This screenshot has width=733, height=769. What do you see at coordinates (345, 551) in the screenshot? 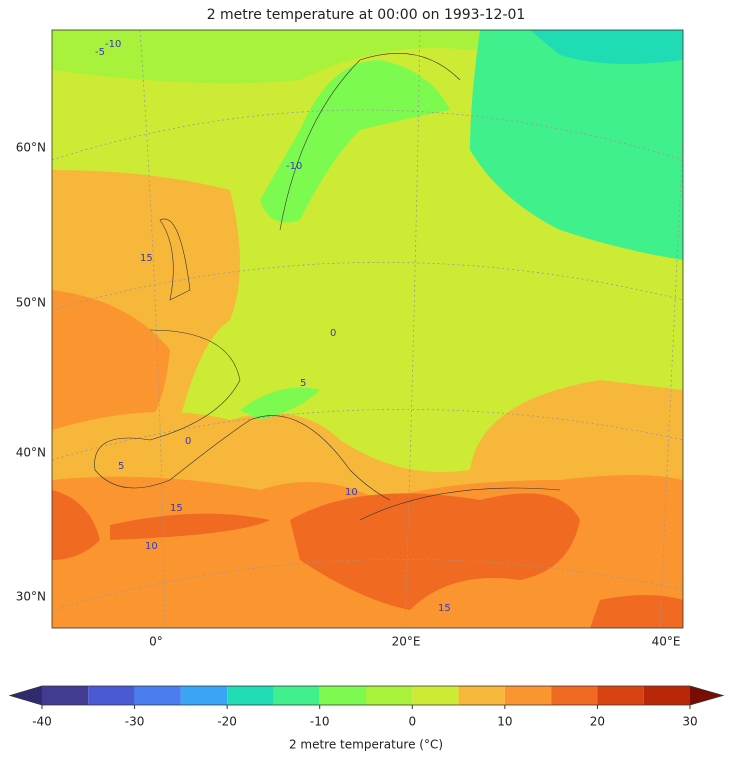
I see `field-mediterranean` at bounding box center [345, 551].